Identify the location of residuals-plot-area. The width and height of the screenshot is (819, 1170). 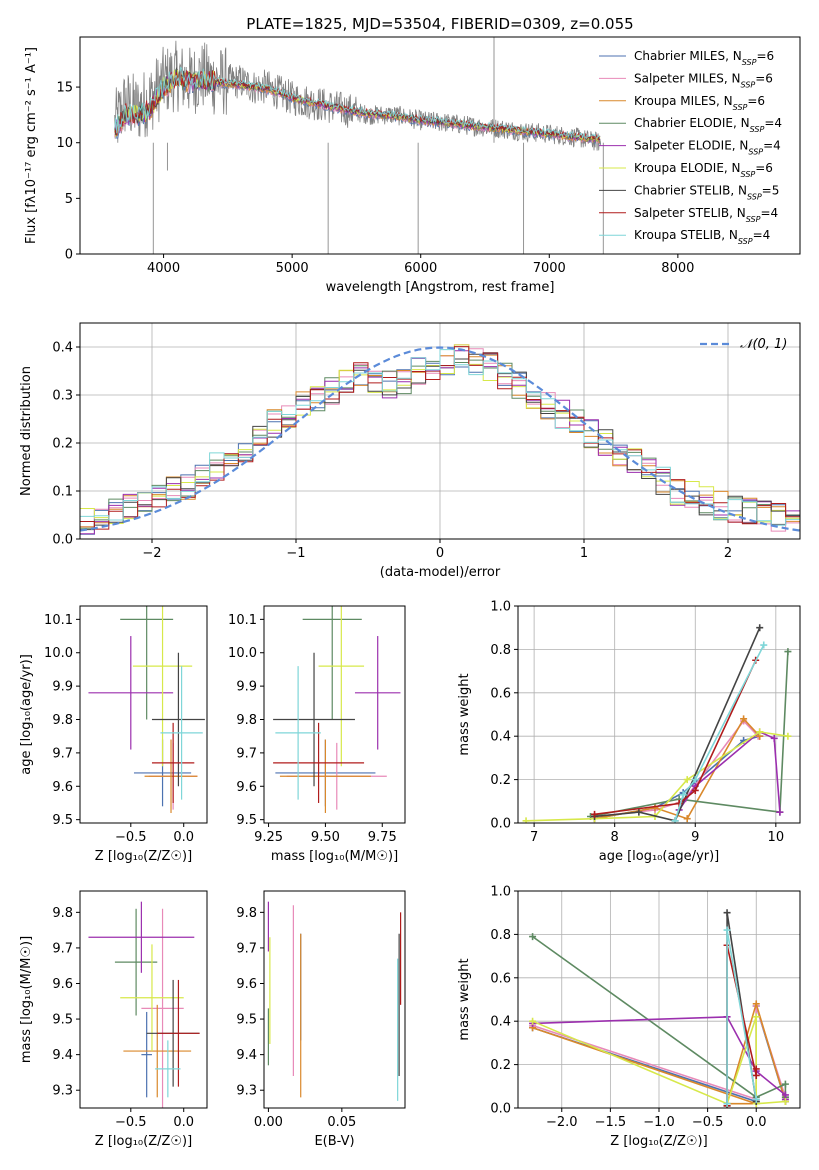
(440, 441).